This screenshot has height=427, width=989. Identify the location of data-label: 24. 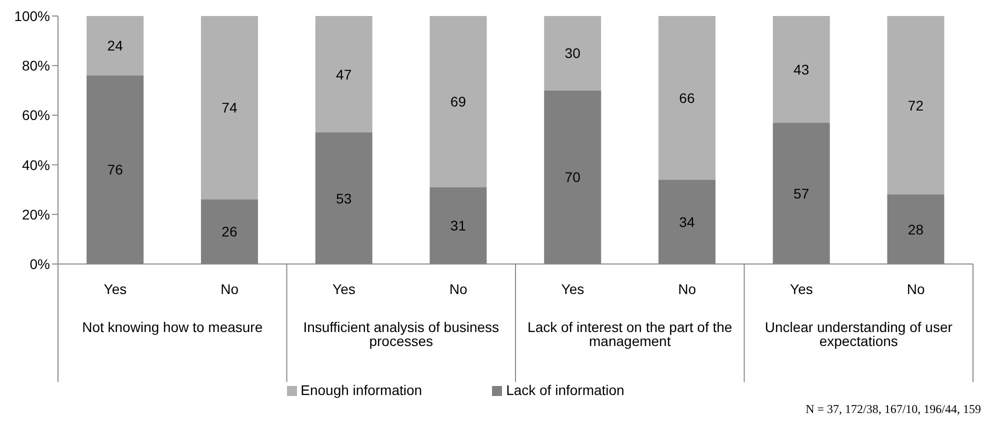
(115, 46).